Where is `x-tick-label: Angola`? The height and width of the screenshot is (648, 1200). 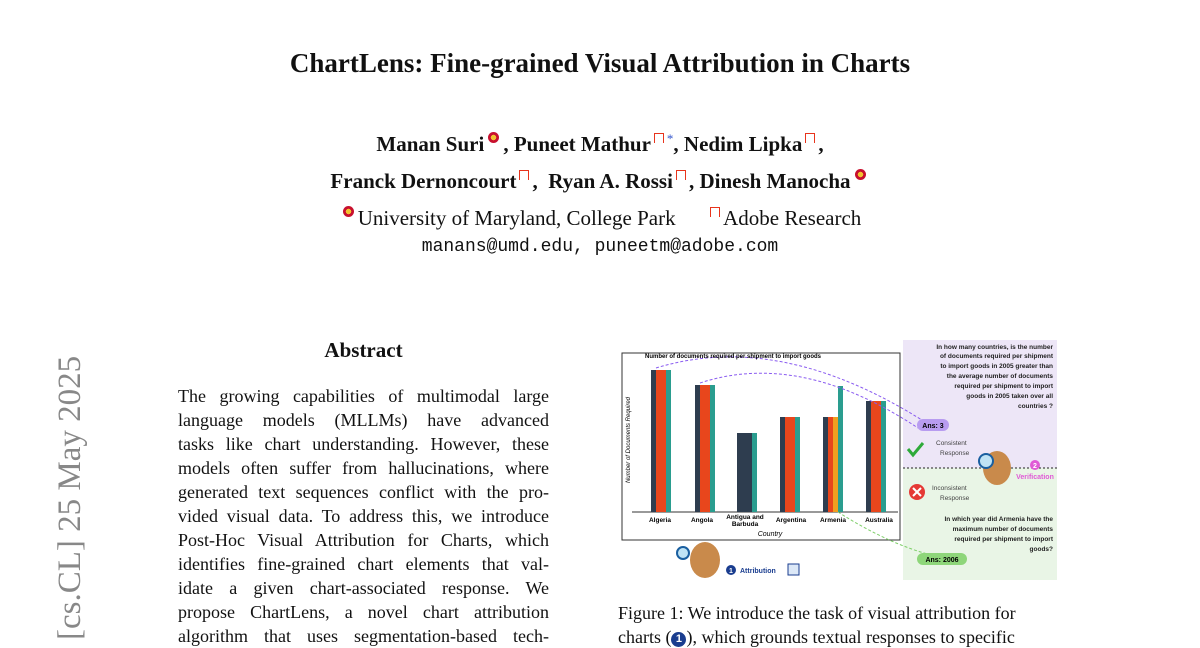 x-tick-label: Angola is located at coordinates (702, 520).